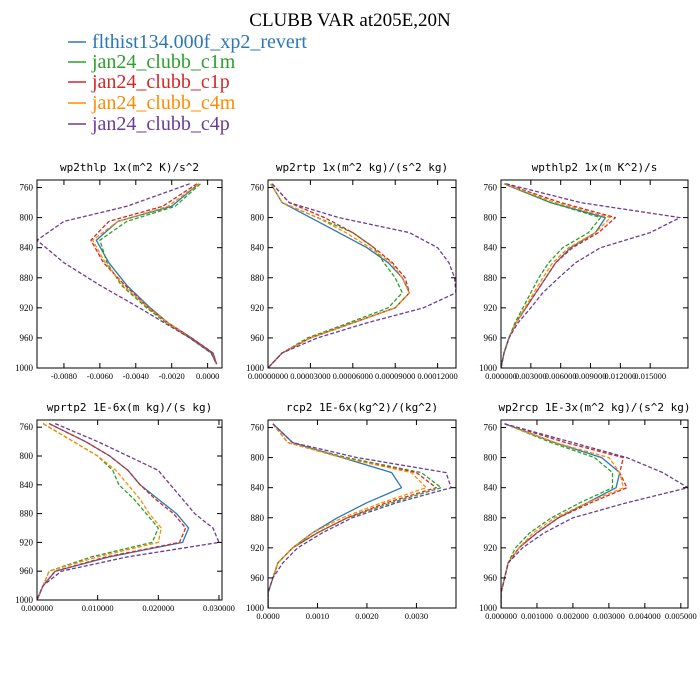 This screenshot has width=700, height=700. Describe the element at coordinates (681, 616) in the screenshot. I see `x-tick-label: 0.005000` at that location.